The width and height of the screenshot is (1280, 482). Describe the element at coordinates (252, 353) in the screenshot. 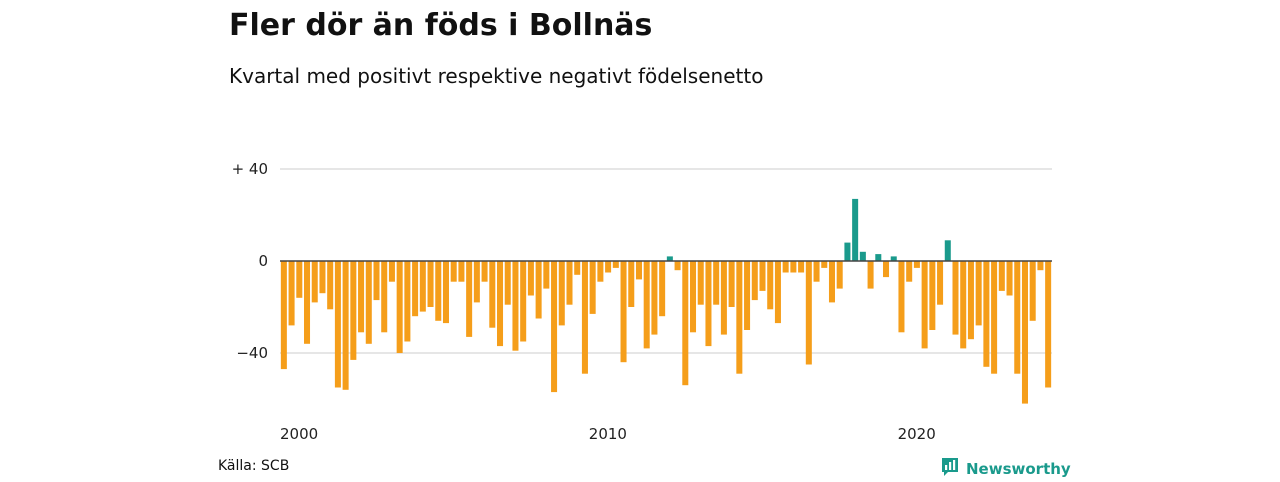

I see `y-tick-label: −40` at that location.